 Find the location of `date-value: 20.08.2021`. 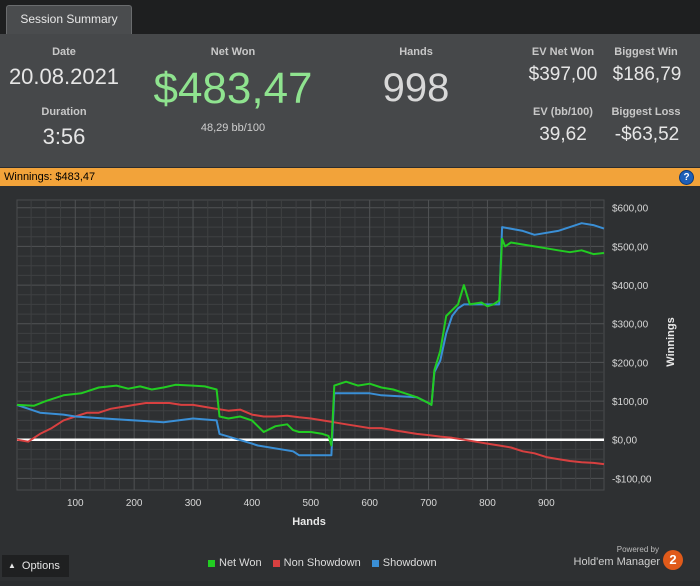

date-value: 20.08.2021 is located at coordinates (64, 76).